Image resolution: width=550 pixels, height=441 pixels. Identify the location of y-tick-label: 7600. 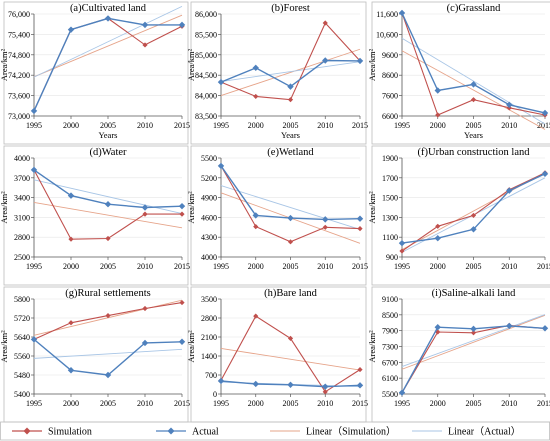
(390, 96).